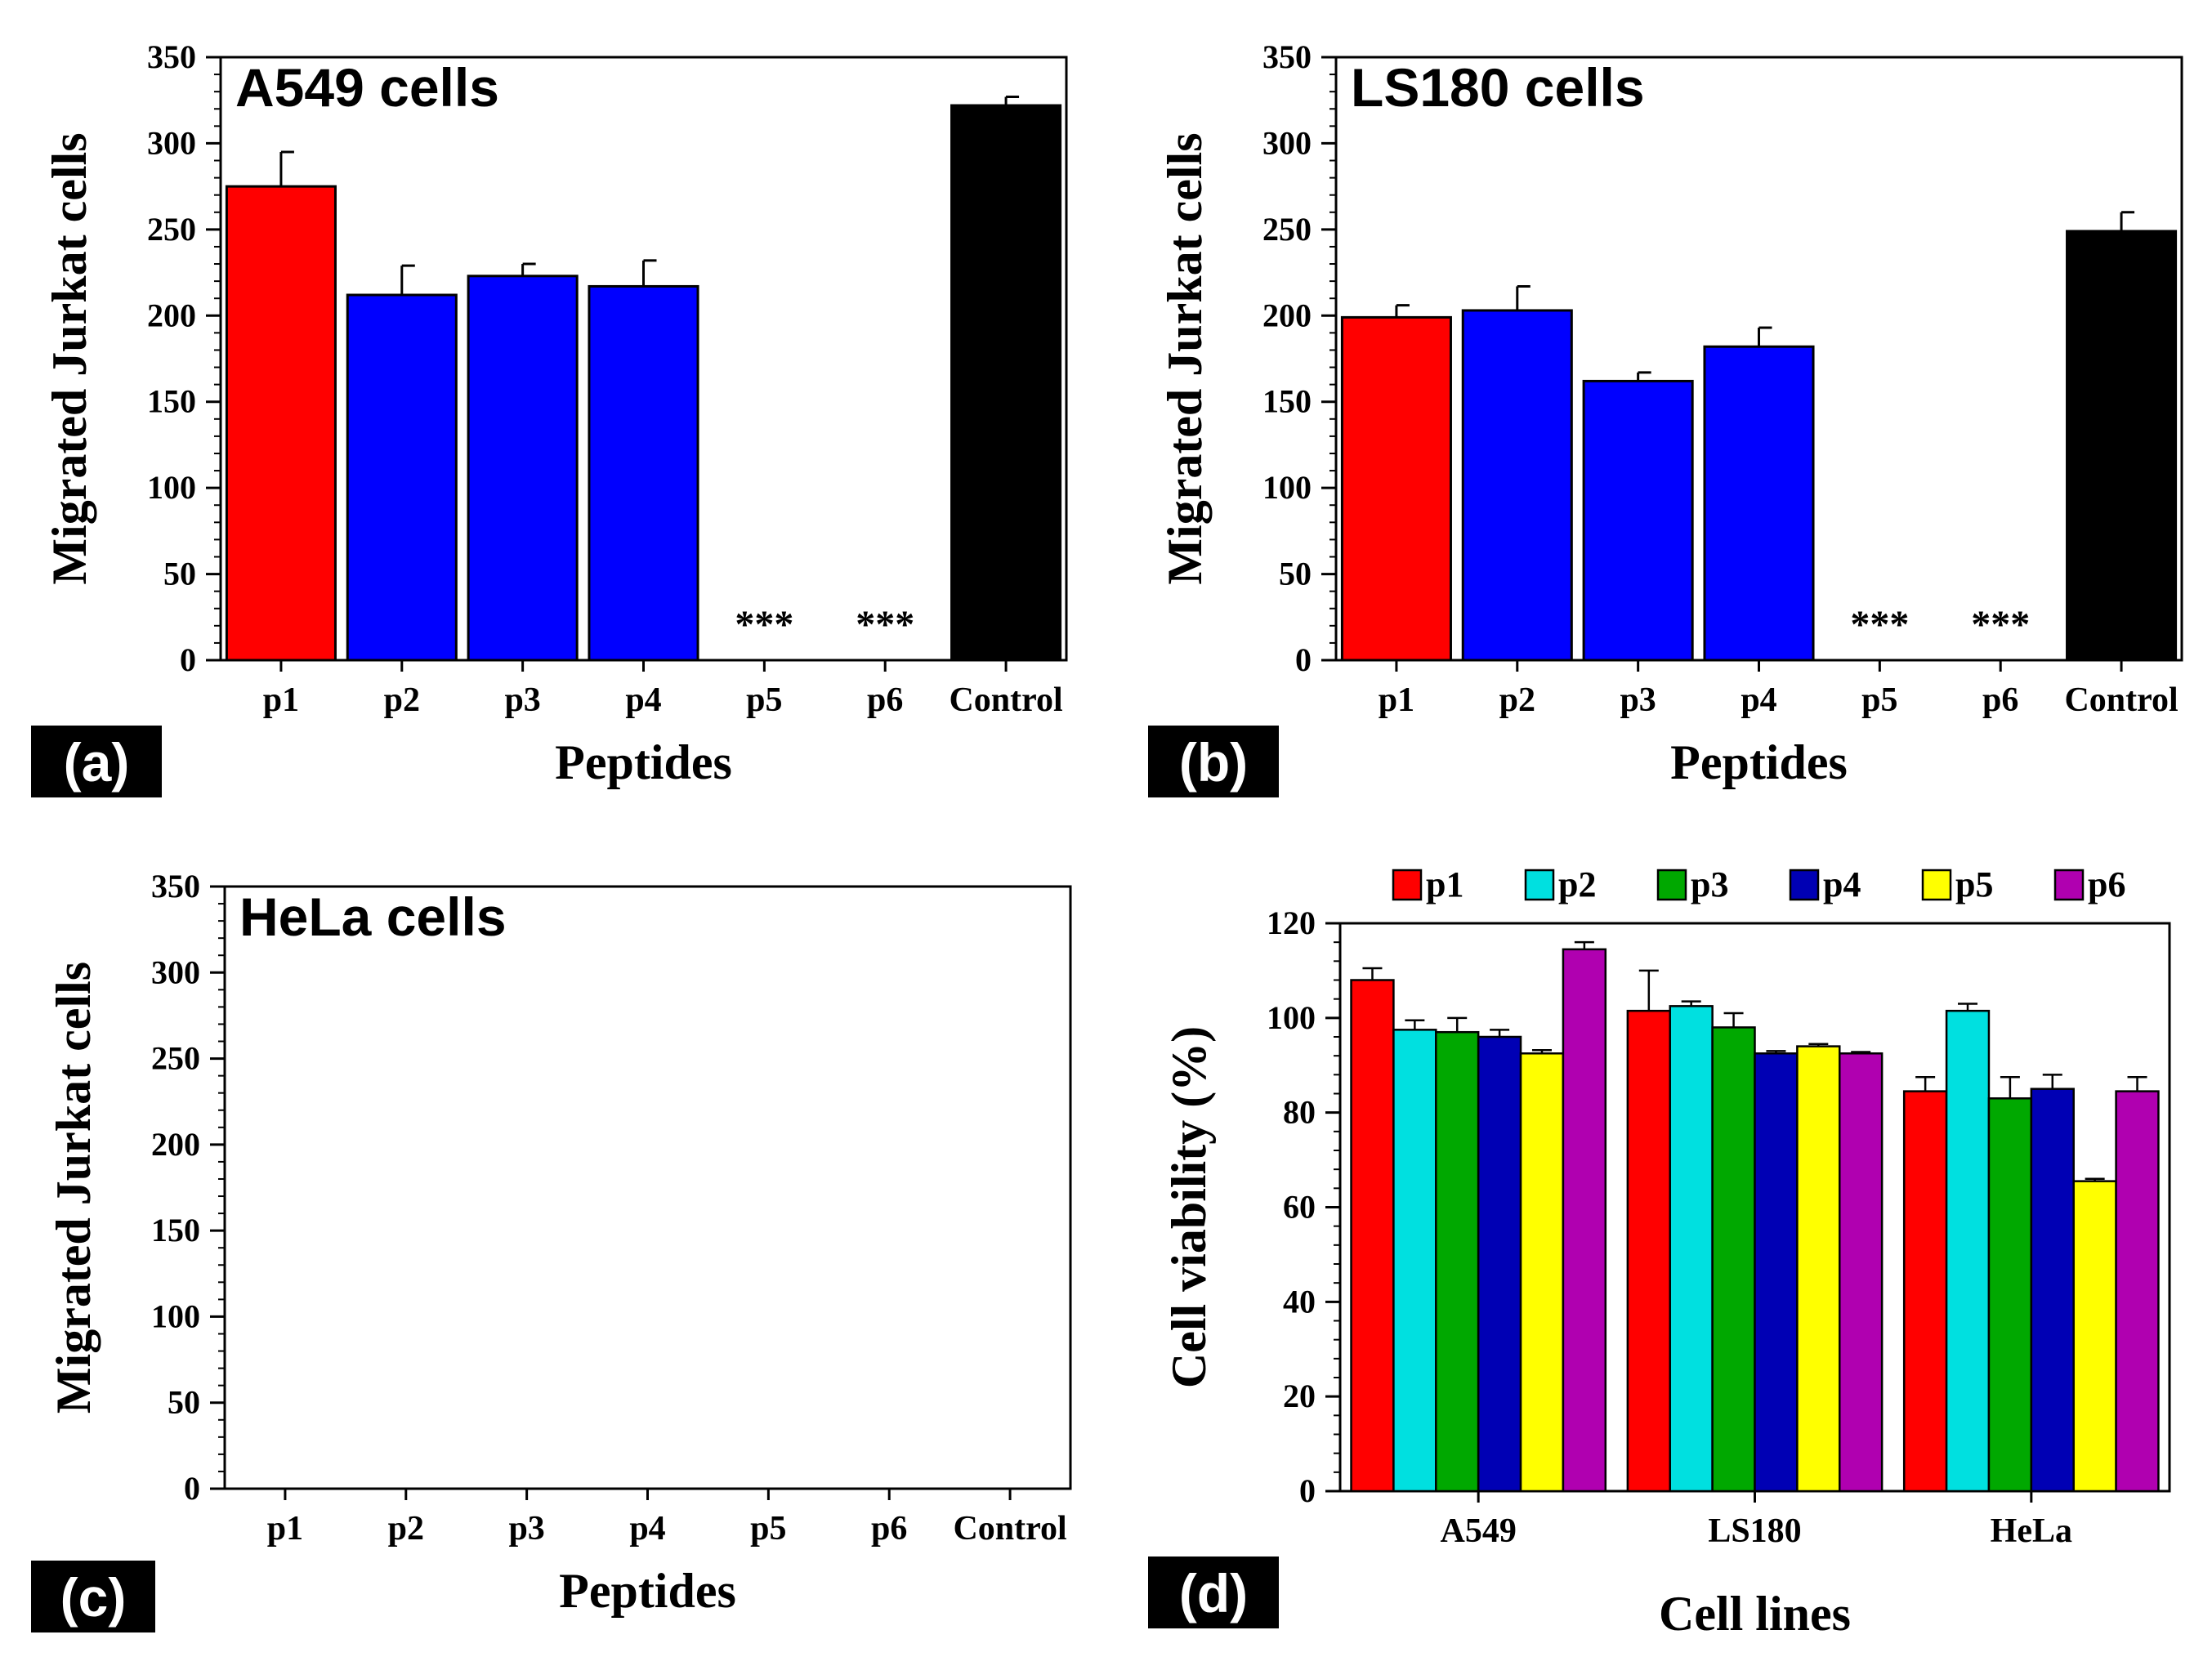 The image size is (2212, 1657). Describe the element at coordinates (1759, 504) in the screenshot. I see `bar-p4` at that location.